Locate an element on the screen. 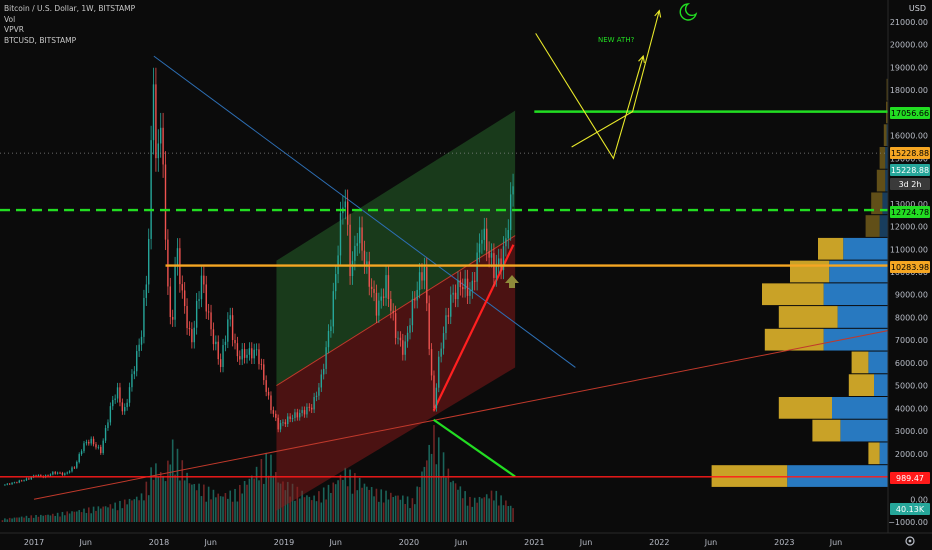 The image size is (932, 550). volume-indicator-label: Vol is located at coordinates (10, 19).